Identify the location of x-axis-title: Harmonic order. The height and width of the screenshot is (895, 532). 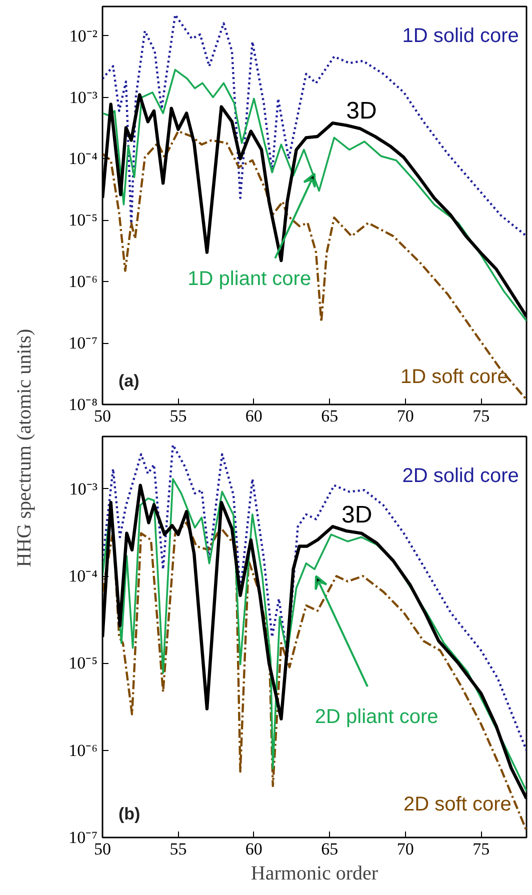
(314, 873).